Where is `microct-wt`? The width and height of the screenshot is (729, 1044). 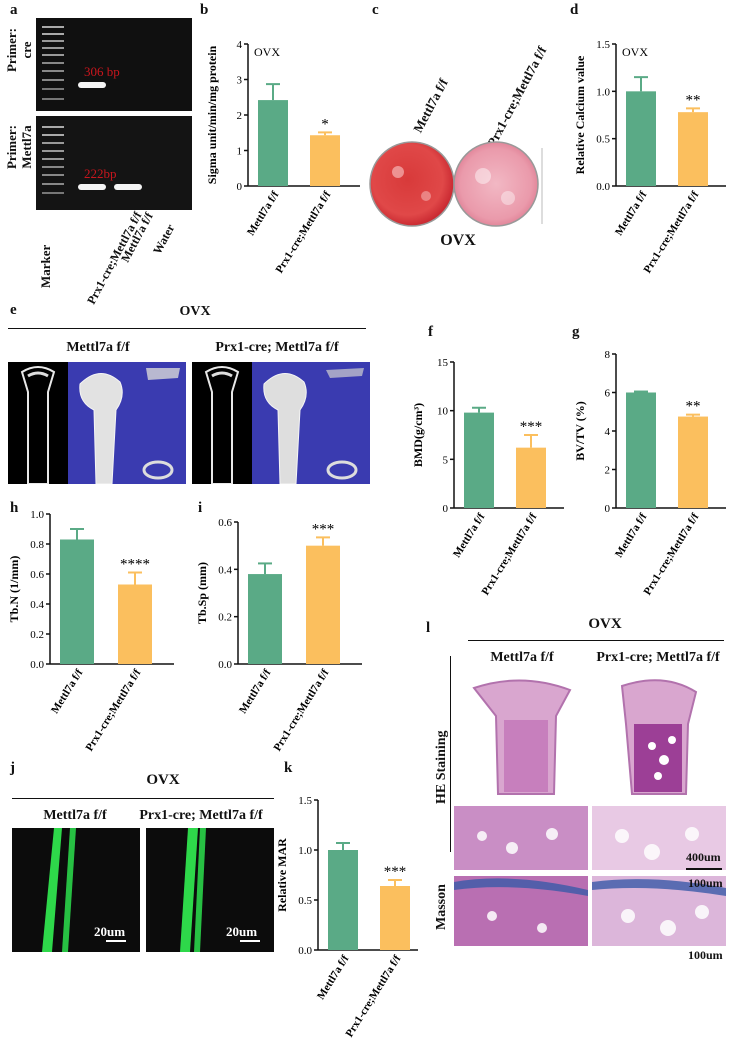 microct-wt is located at coordinates (97, 423).